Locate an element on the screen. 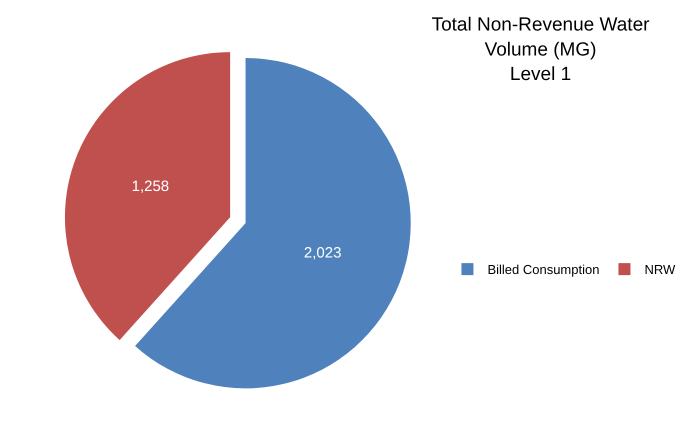 This screenshot has height=438, width=693. legend-label: NRW is located at coordinates (660, 270).